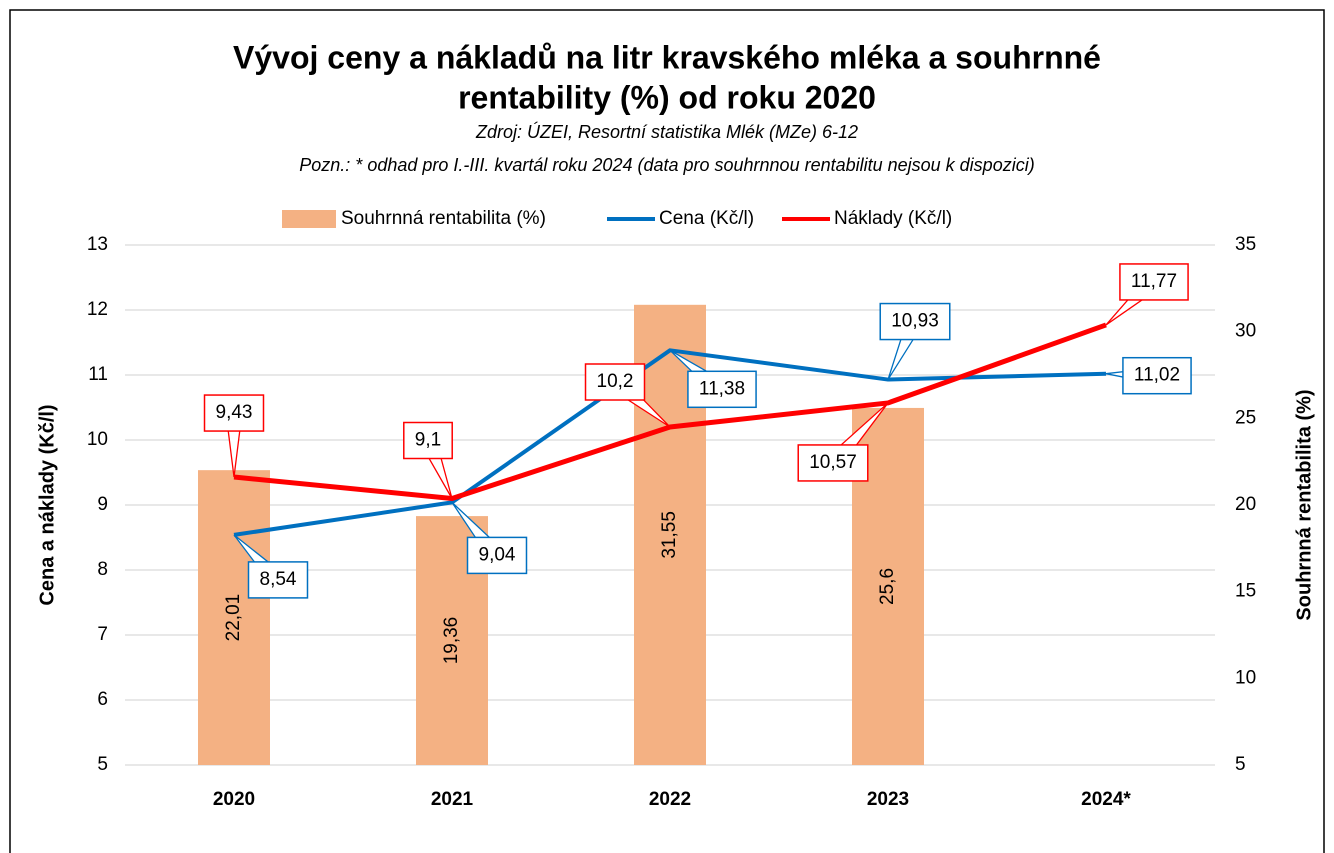 The width and height of the screenshot is (1334, 853). I want to click on x-tick-label: 2022, so click(670, 799).